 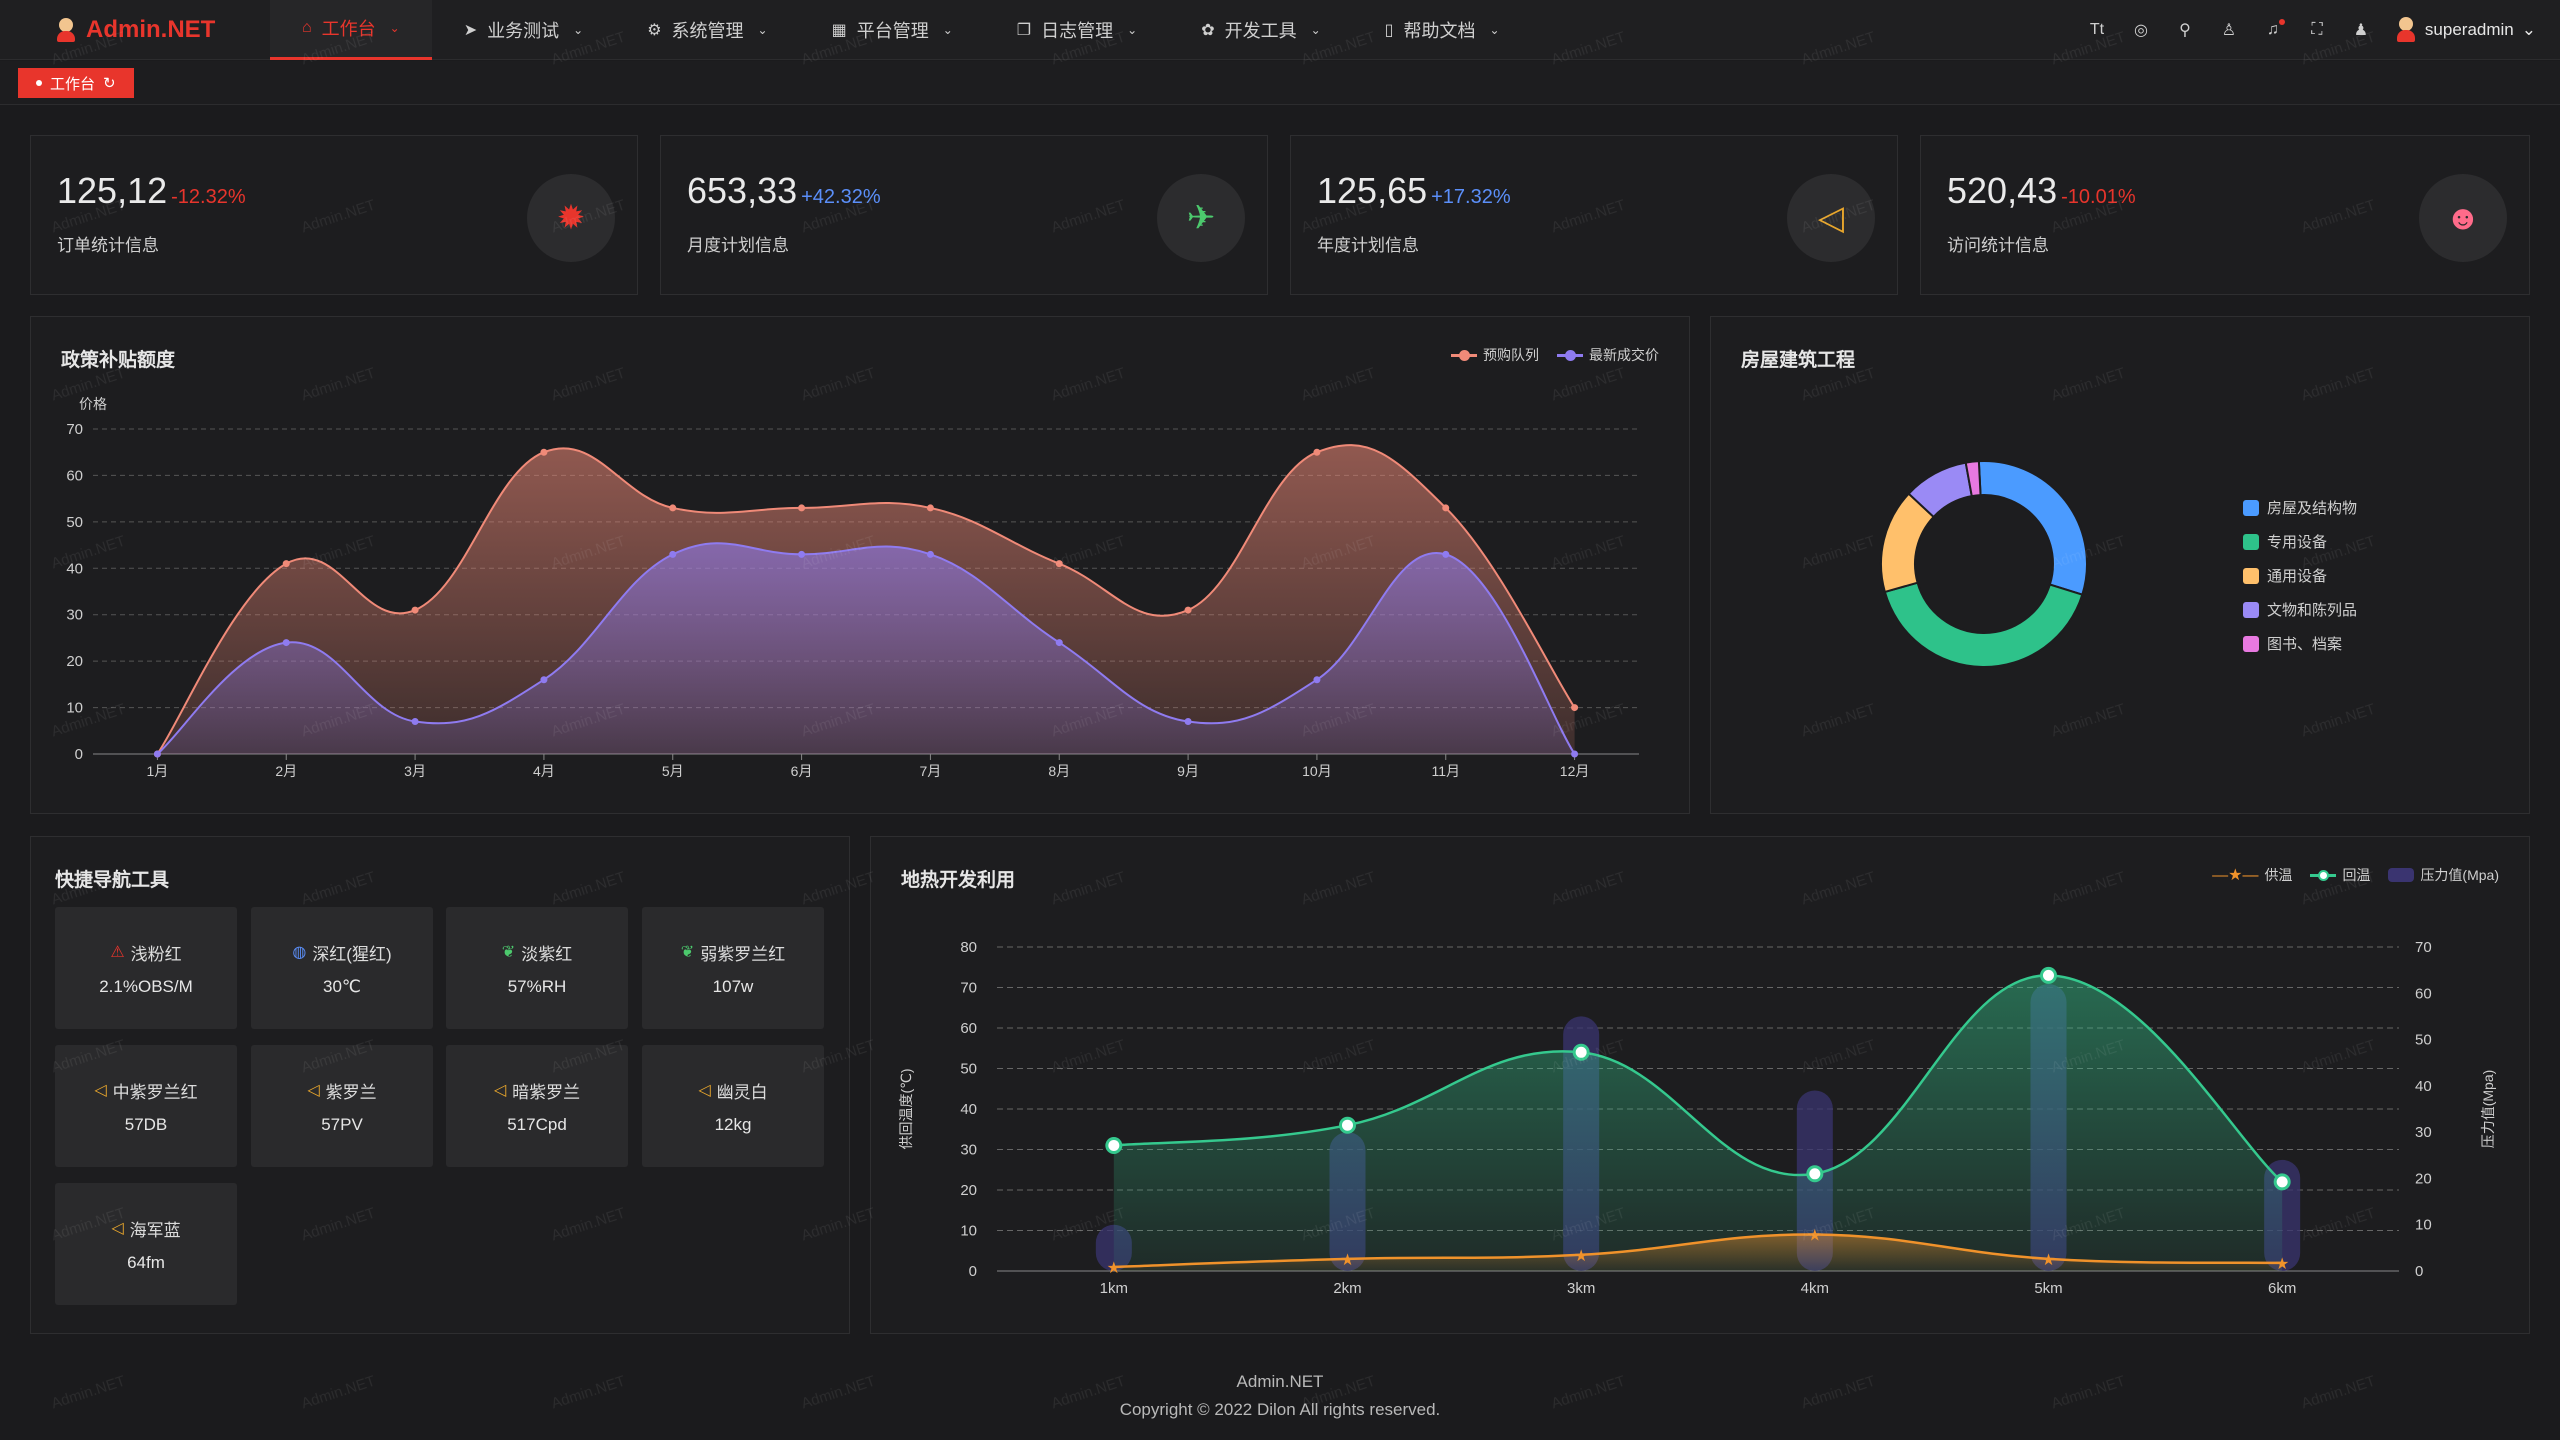 I want to click on quick-nav-item: ◁ 中紫罗兰红 57DB, so click(x=146, y=1106).